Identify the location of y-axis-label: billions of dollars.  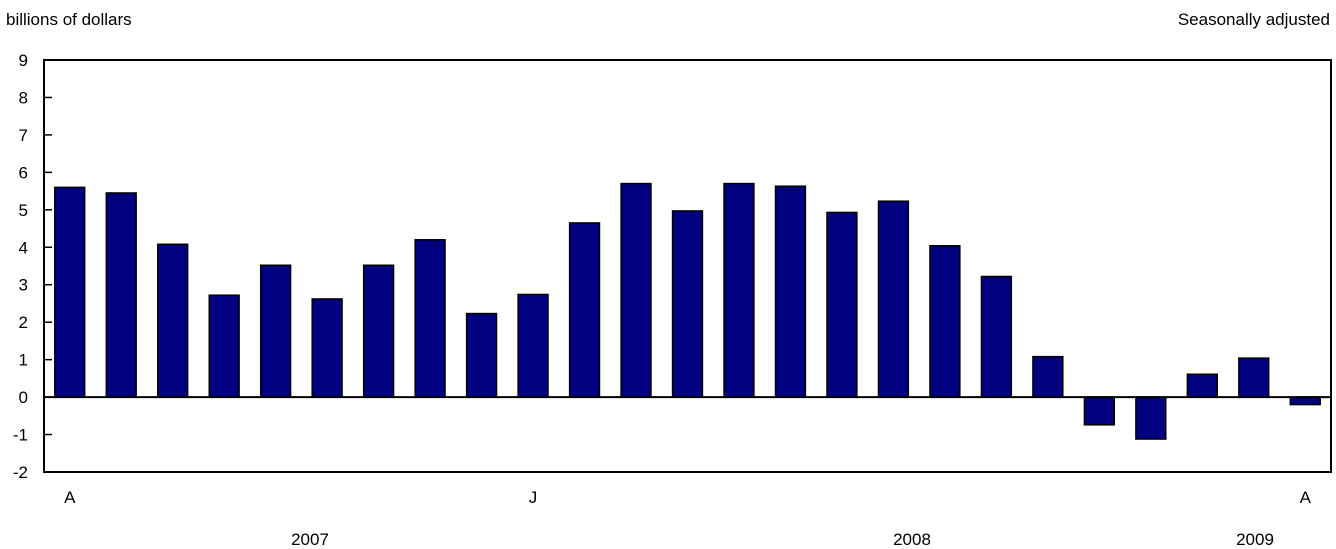
(69, 19).